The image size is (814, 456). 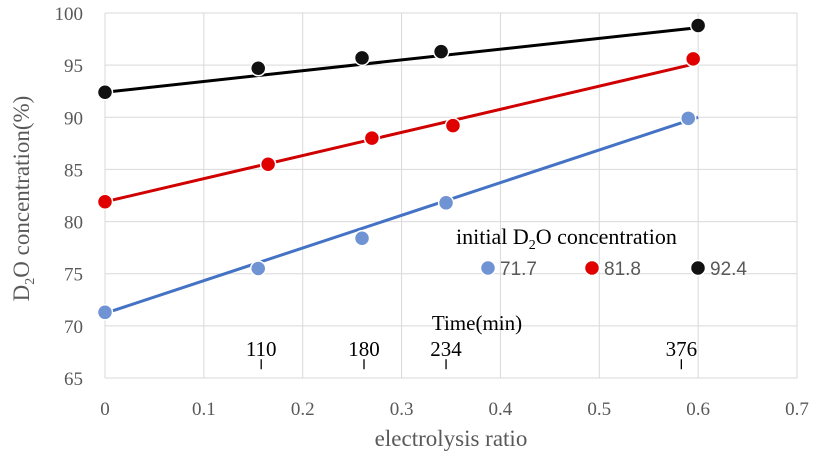 I want to click on y-axis-title: D2O concentration(%), so click(x=23, y=199).